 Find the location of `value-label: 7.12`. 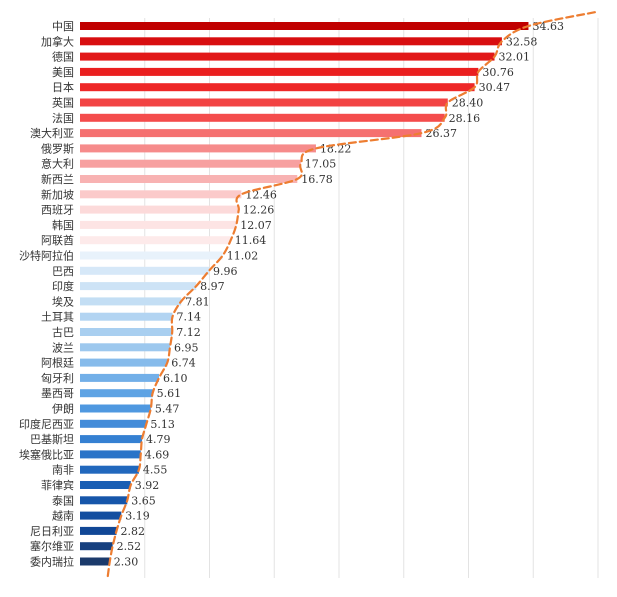

value-label: 7.12 is located at coordinates (188, 332).